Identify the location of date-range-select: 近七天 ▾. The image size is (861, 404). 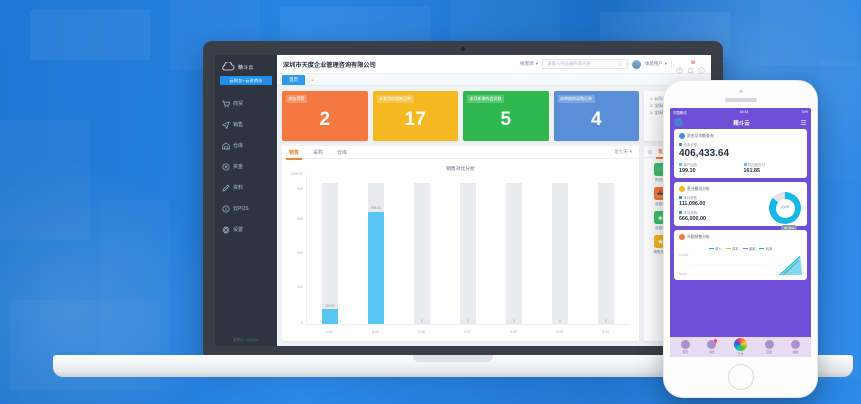
(623, 151).